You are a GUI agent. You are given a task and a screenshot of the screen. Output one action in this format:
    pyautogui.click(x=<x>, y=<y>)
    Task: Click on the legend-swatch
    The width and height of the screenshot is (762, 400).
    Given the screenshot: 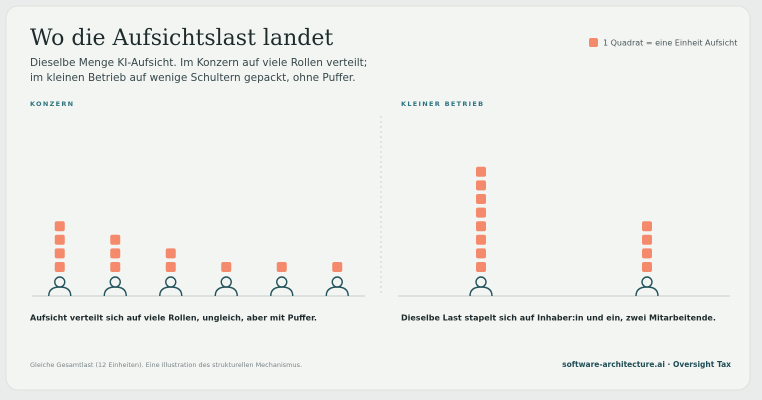 What is the action you would take?
    pyautogui.click(x=593, y=42)
    